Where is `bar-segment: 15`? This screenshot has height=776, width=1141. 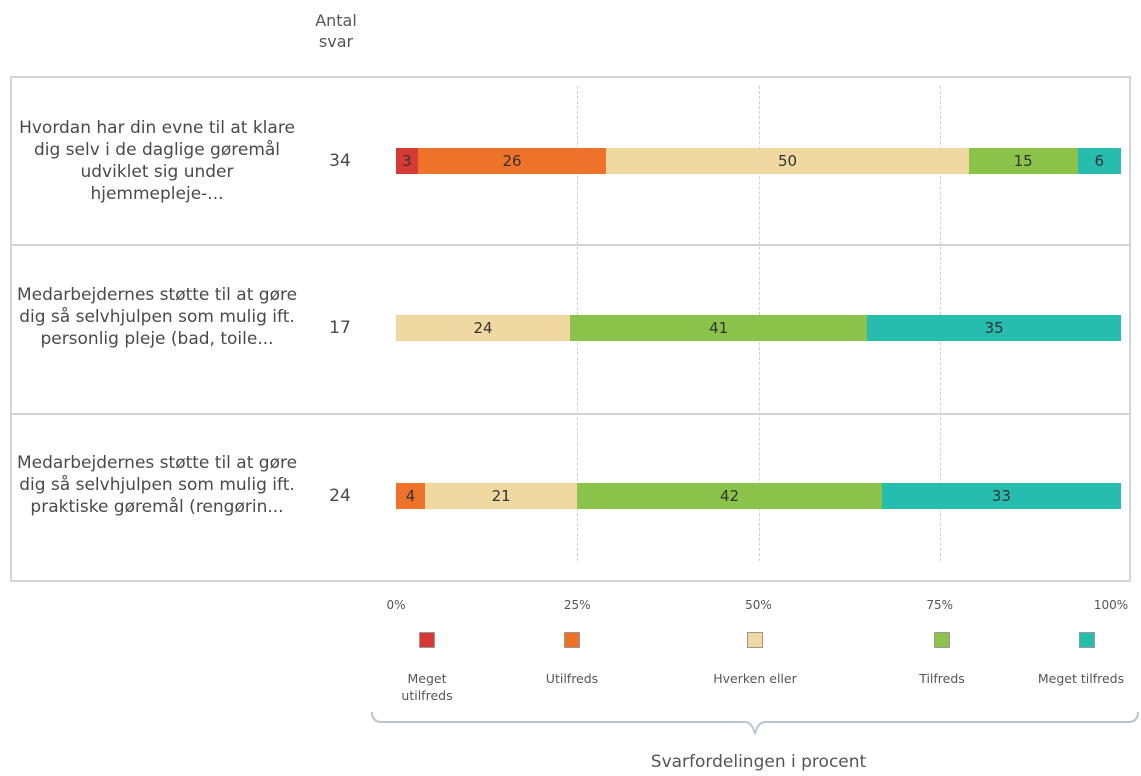
bar-segment: 15 is located at coordinates (1023, 161).